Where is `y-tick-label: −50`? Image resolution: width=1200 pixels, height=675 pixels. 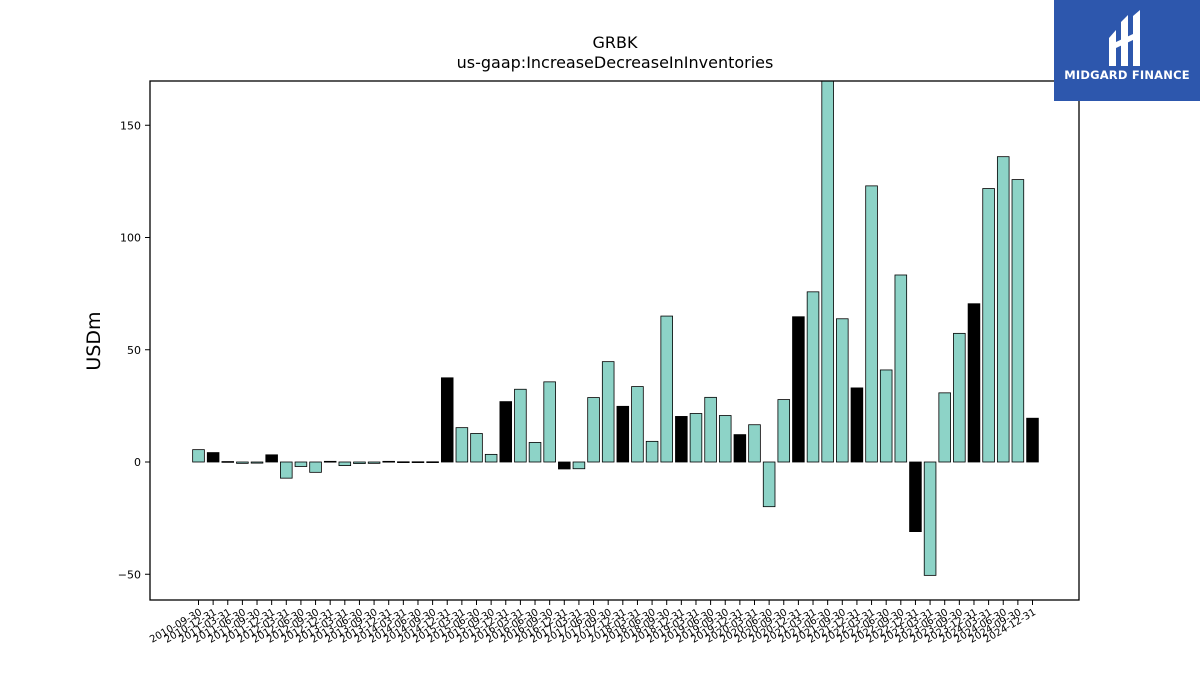
y-tick-label: −50 is located at coordinates (129, 574).